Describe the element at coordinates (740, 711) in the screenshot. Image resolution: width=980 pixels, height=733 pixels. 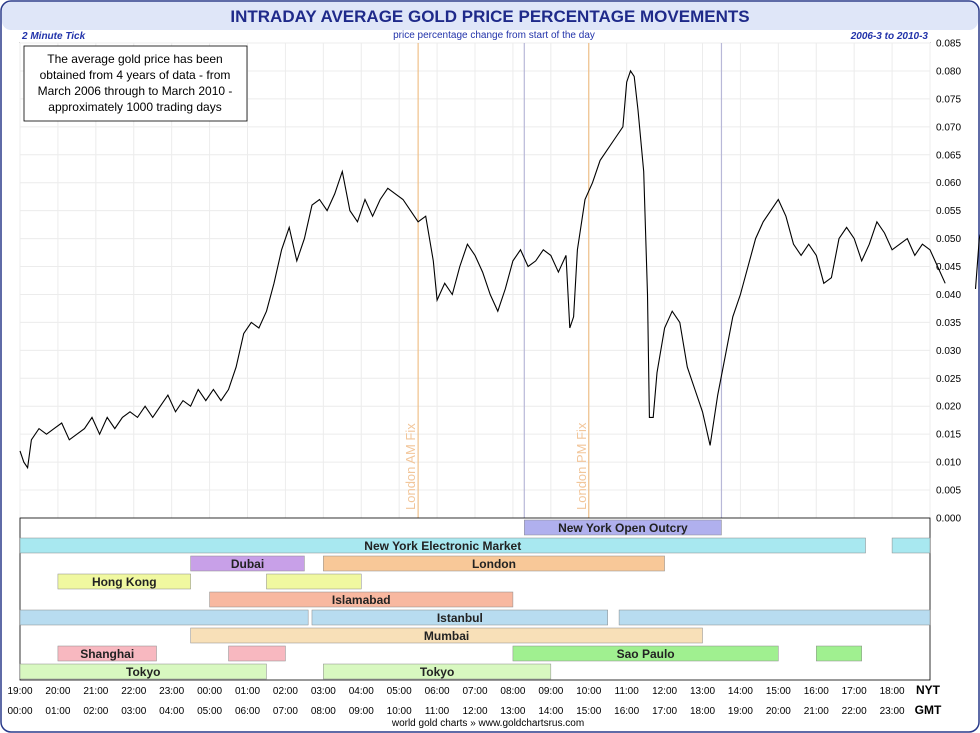
I see `x-tick-gmt: 19:00` at that location.